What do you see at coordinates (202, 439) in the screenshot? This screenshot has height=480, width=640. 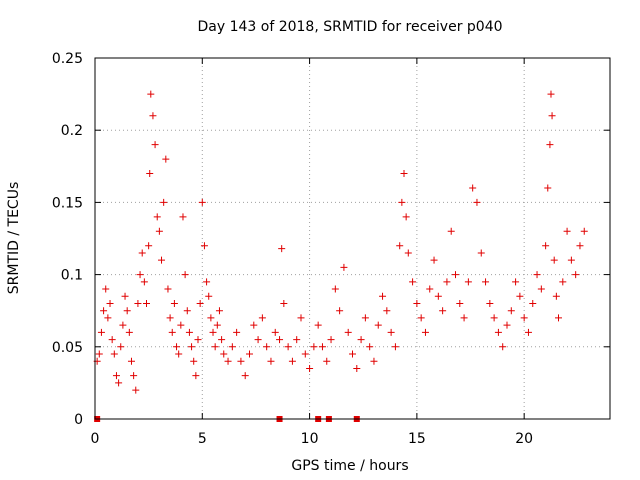 I see `x-tick-label: 5` at bounding box center [202, 439].